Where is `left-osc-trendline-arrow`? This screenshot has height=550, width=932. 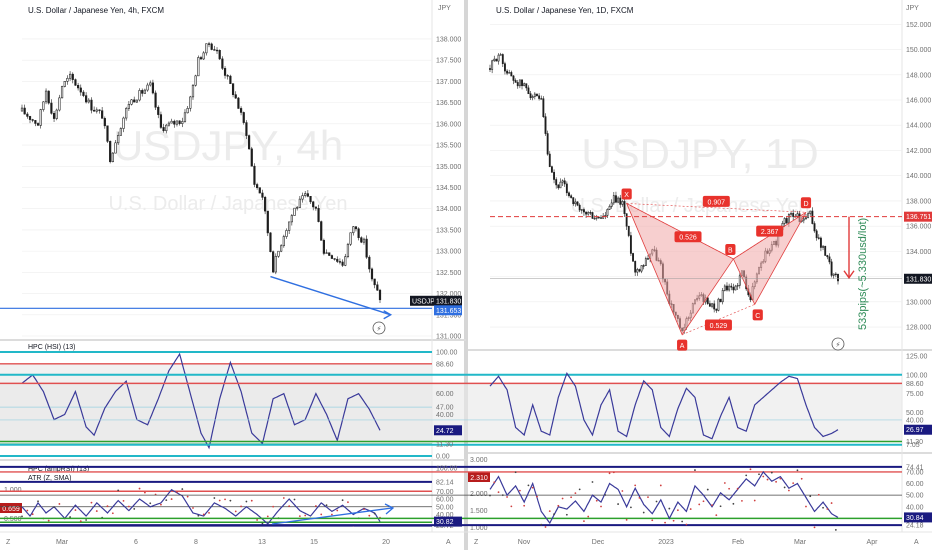
left-osc-trendline-arrow is located at coordinates (389, 509).